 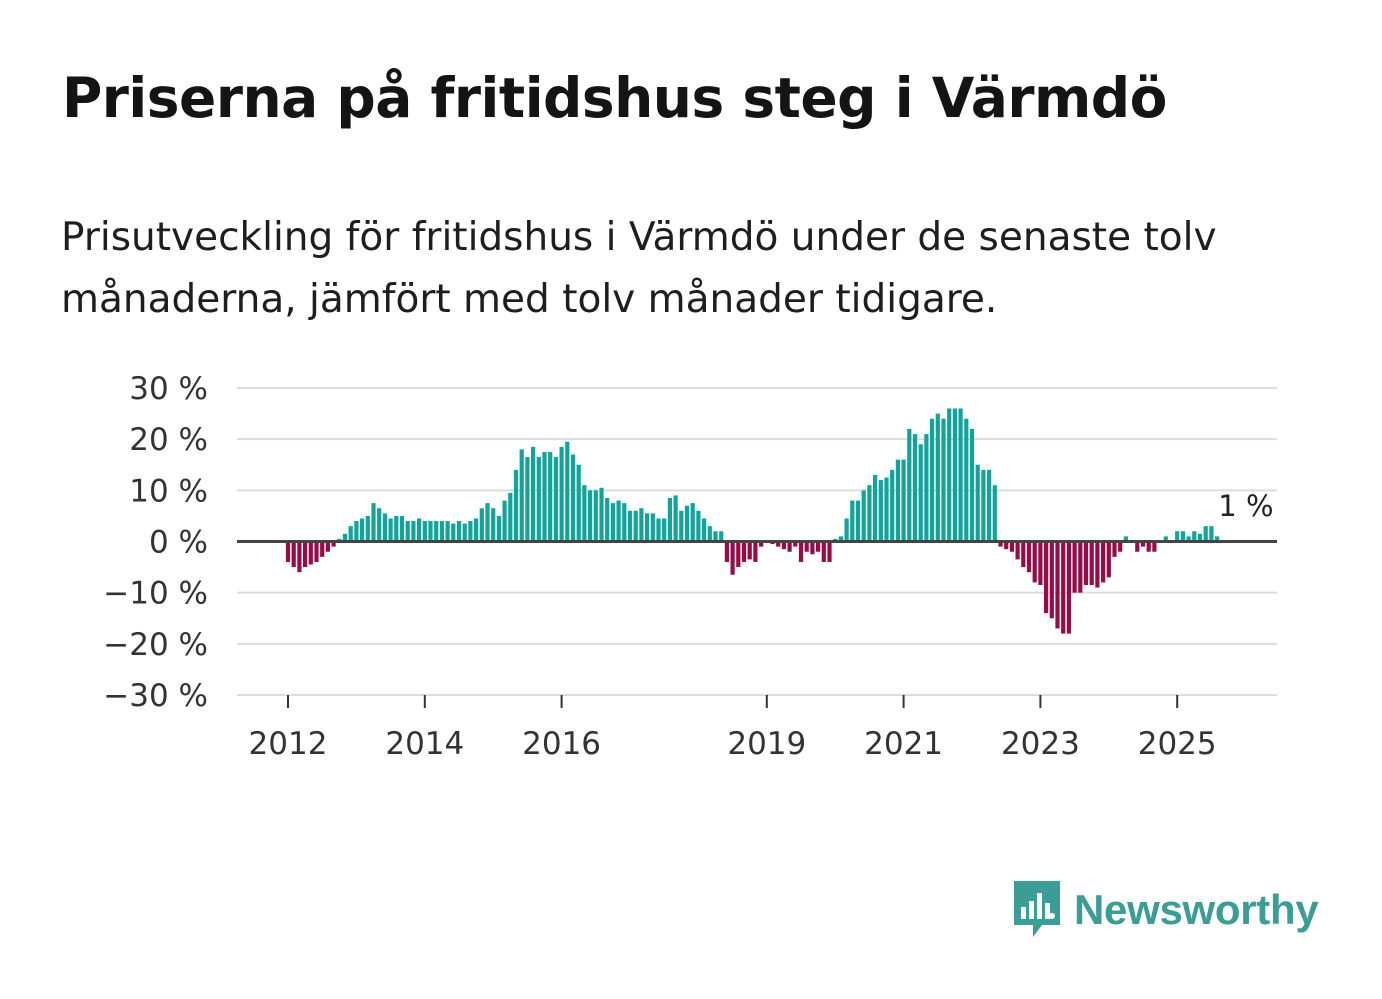 What do you see at coordinates (1196, 909) in the screenshot?
I see `brand-name: Newsworthy` at bounding box center [1196, 909].